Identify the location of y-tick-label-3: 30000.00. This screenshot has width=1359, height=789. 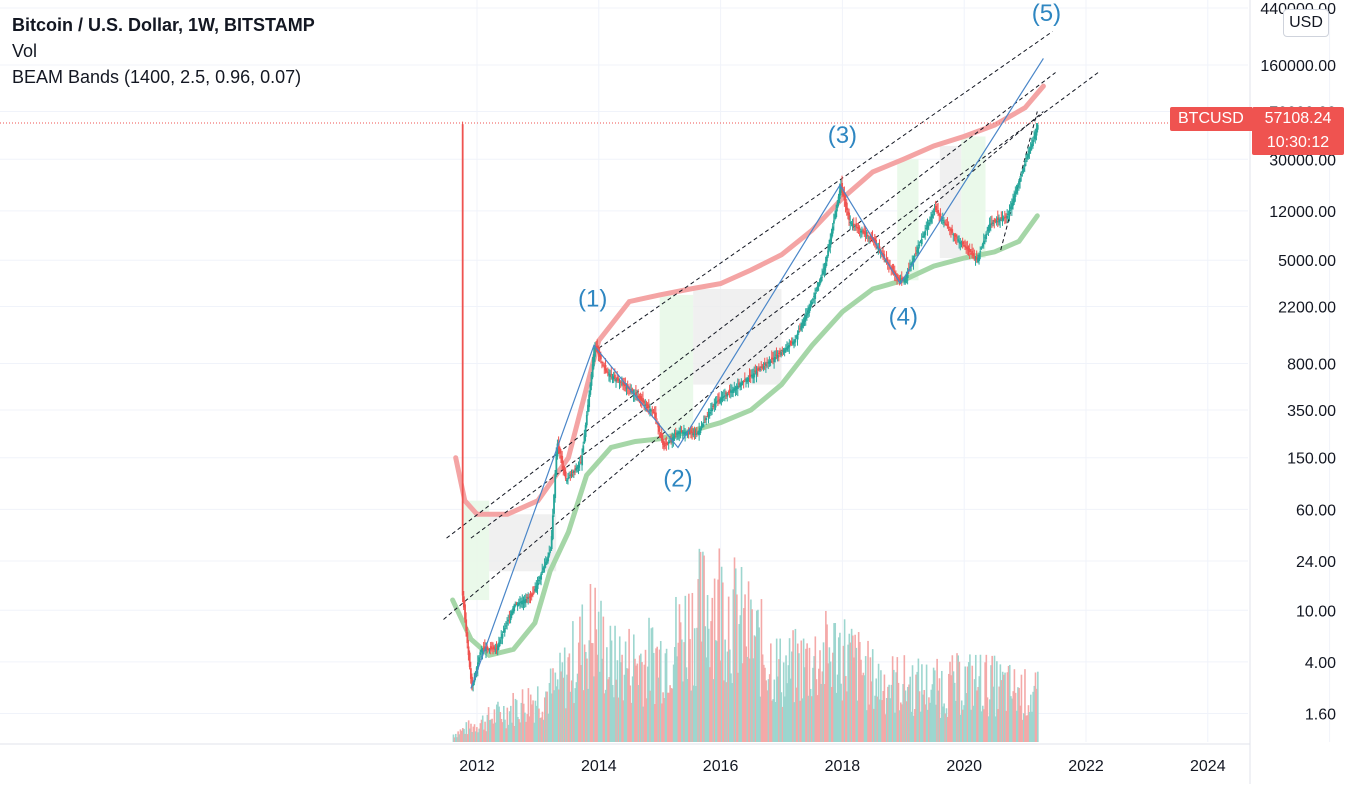
(1302, 160).